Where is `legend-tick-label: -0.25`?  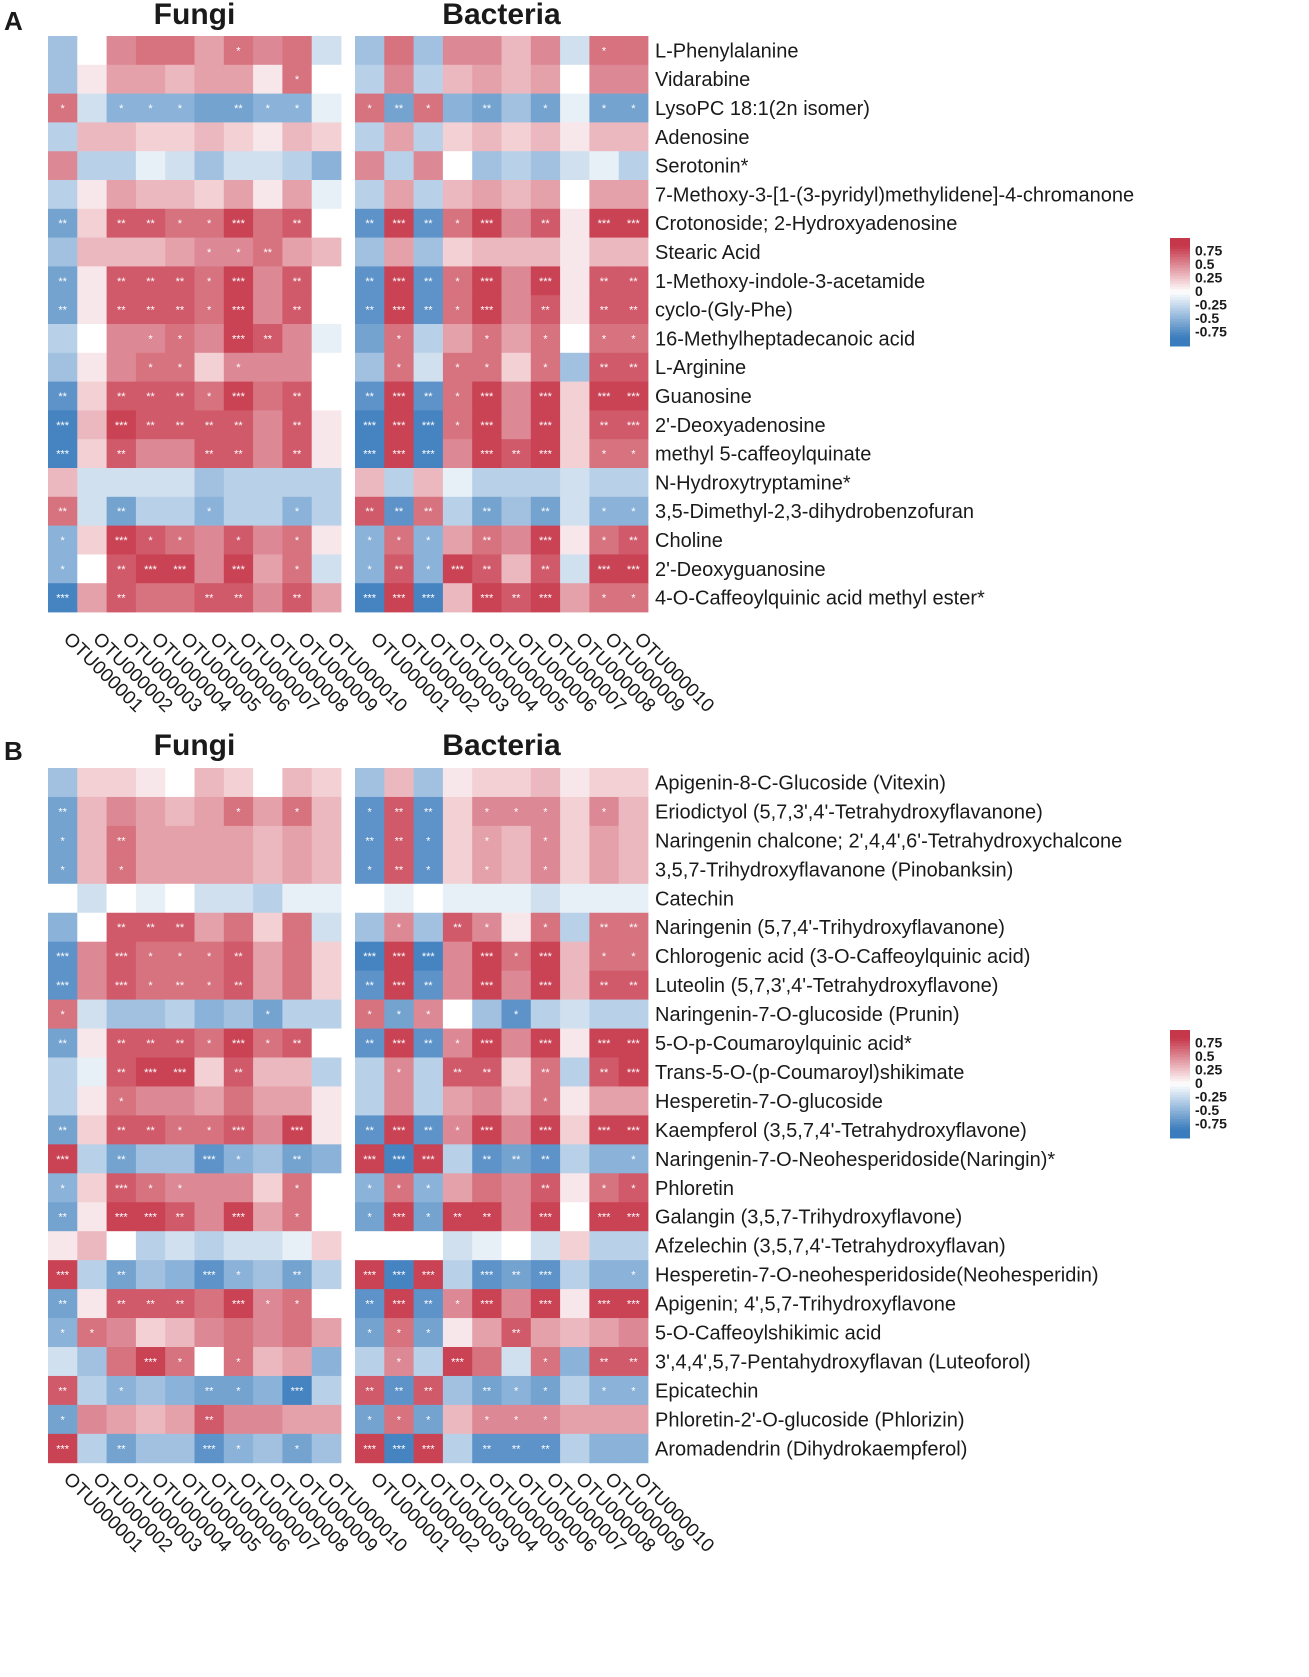 legend-tick-label: -0.25 is located at coordinates (1211, 1097).